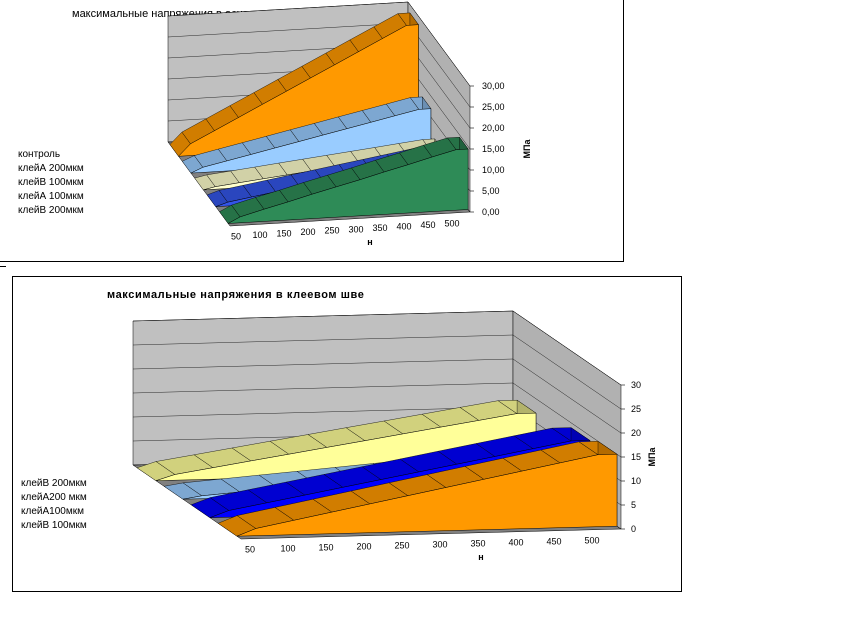  What do you see at coordinates (51, 196) in the screenshot?
I see `legend-entry: клейА 100мкм` at bounding box center [51, 196].